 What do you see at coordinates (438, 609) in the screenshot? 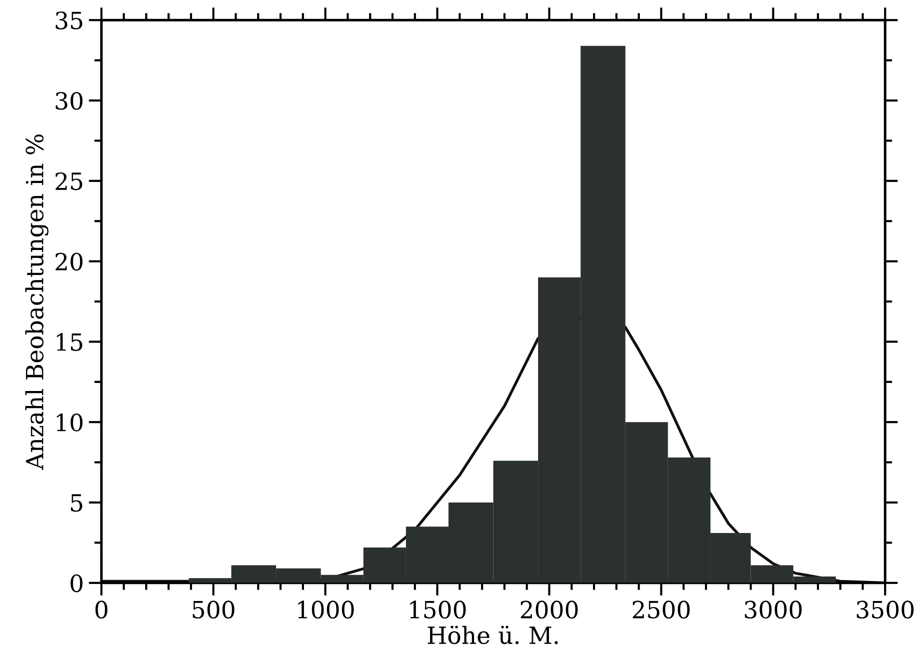
I see `x-tick-label: 1500` at bounding box center [438, 609].